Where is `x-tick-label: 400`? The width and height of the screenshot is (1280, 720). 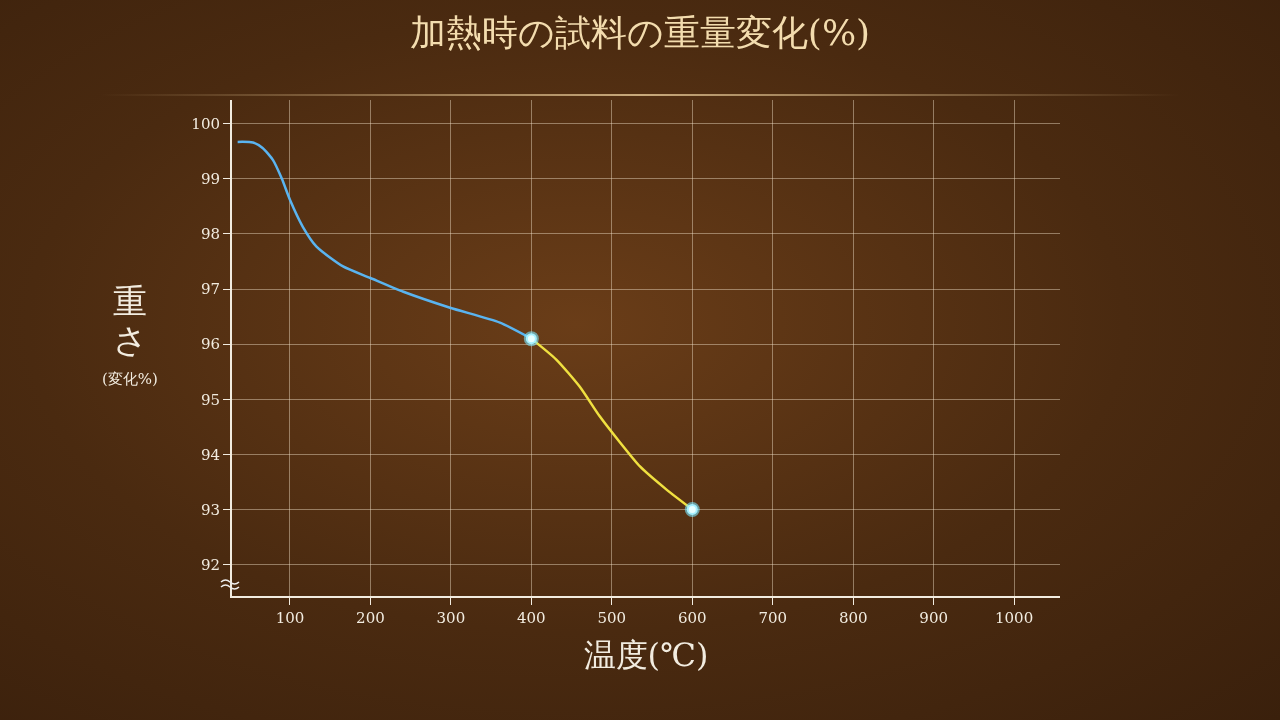
x-tick-label: 400 is located at coordinates (531, 618).